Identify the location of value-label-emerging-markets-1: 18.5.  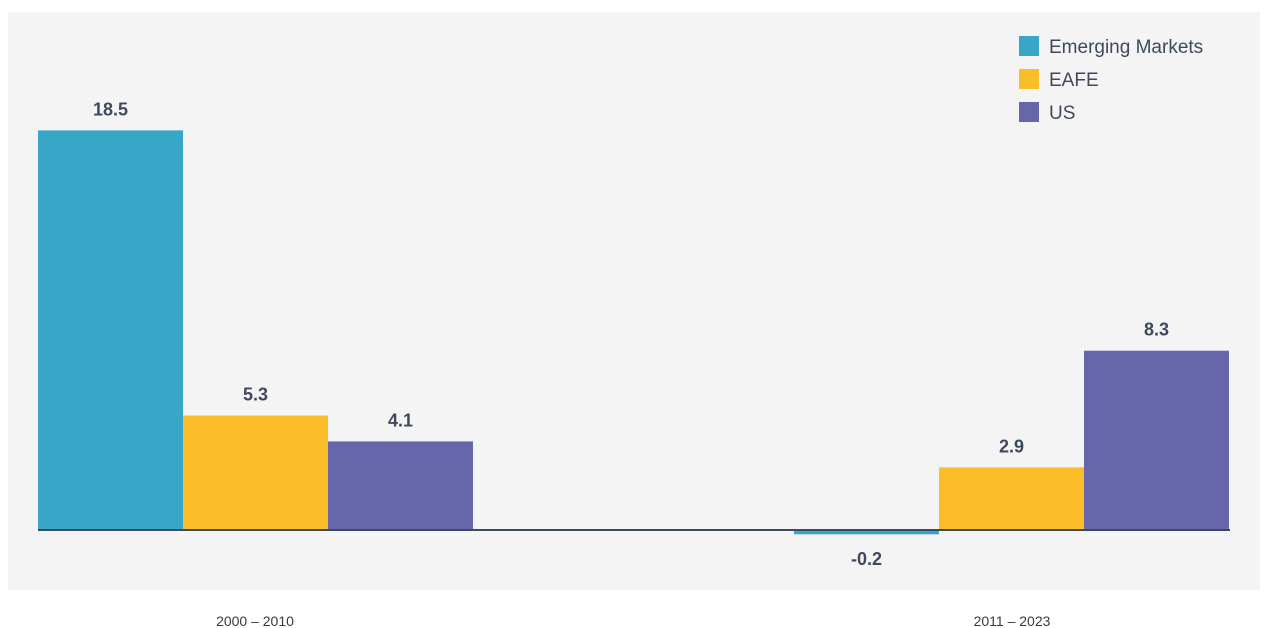
(110, 109).